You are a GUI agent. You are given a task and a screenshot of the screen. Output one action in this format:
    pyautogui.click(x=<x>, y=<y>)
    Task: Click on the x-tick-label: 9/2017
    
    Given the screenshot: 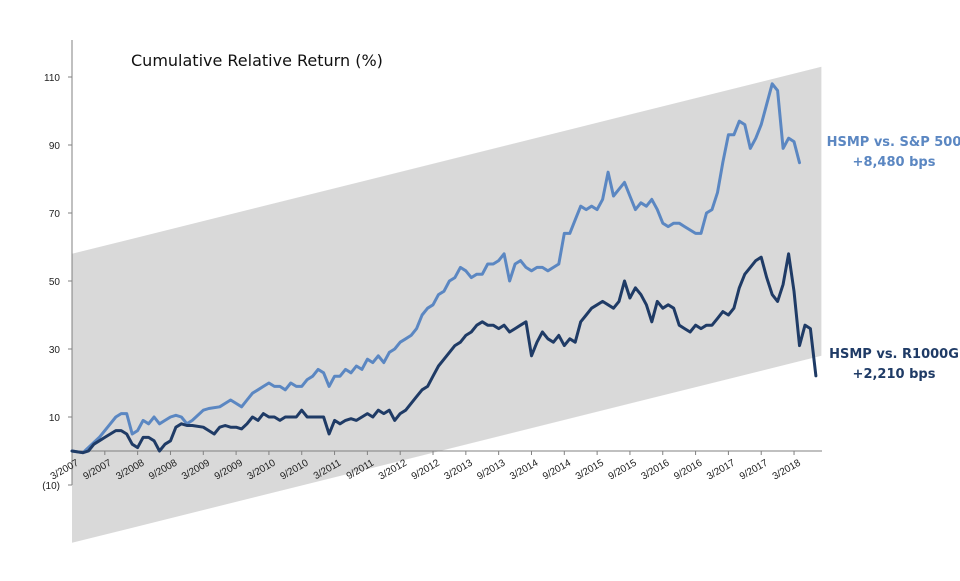 What is the action you would take?
    pyautogui.click(x=754, y=469)
    